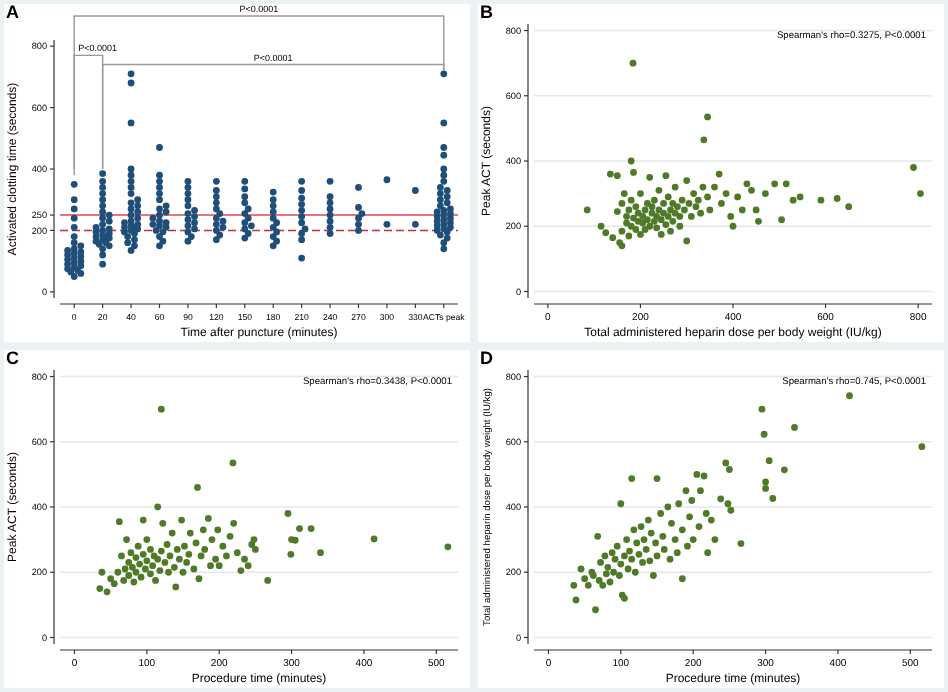  Describe the element at coordinates (13, 12) in the screenshot. I see `chart-title: A` at that location.